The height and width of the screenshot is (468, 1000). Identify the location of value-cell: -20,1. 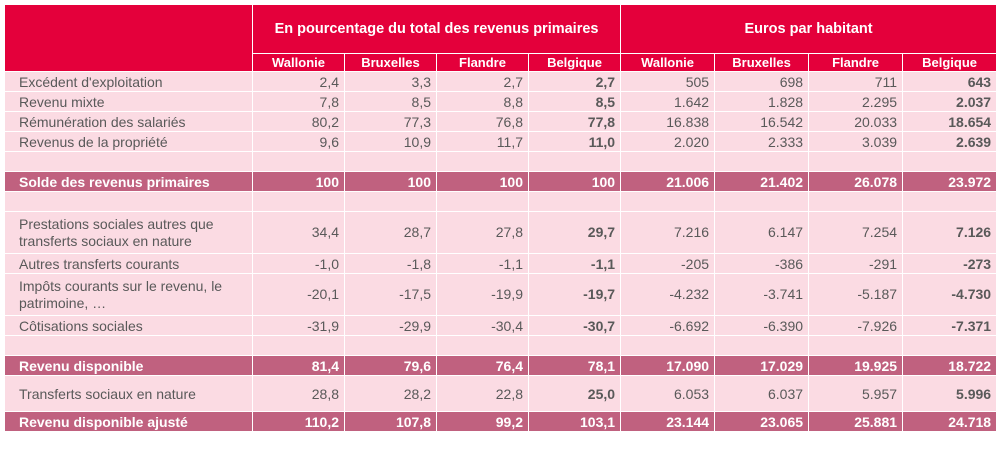
(298, 294).